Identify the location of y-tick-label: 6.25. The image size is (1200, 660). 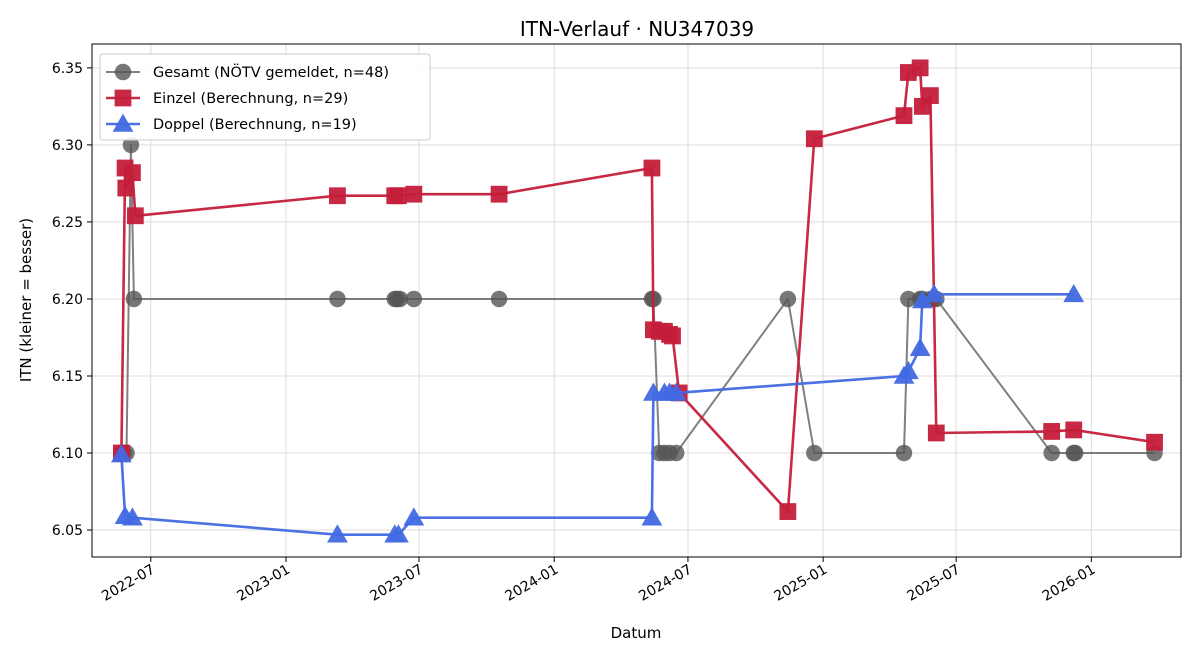
(67, 223).